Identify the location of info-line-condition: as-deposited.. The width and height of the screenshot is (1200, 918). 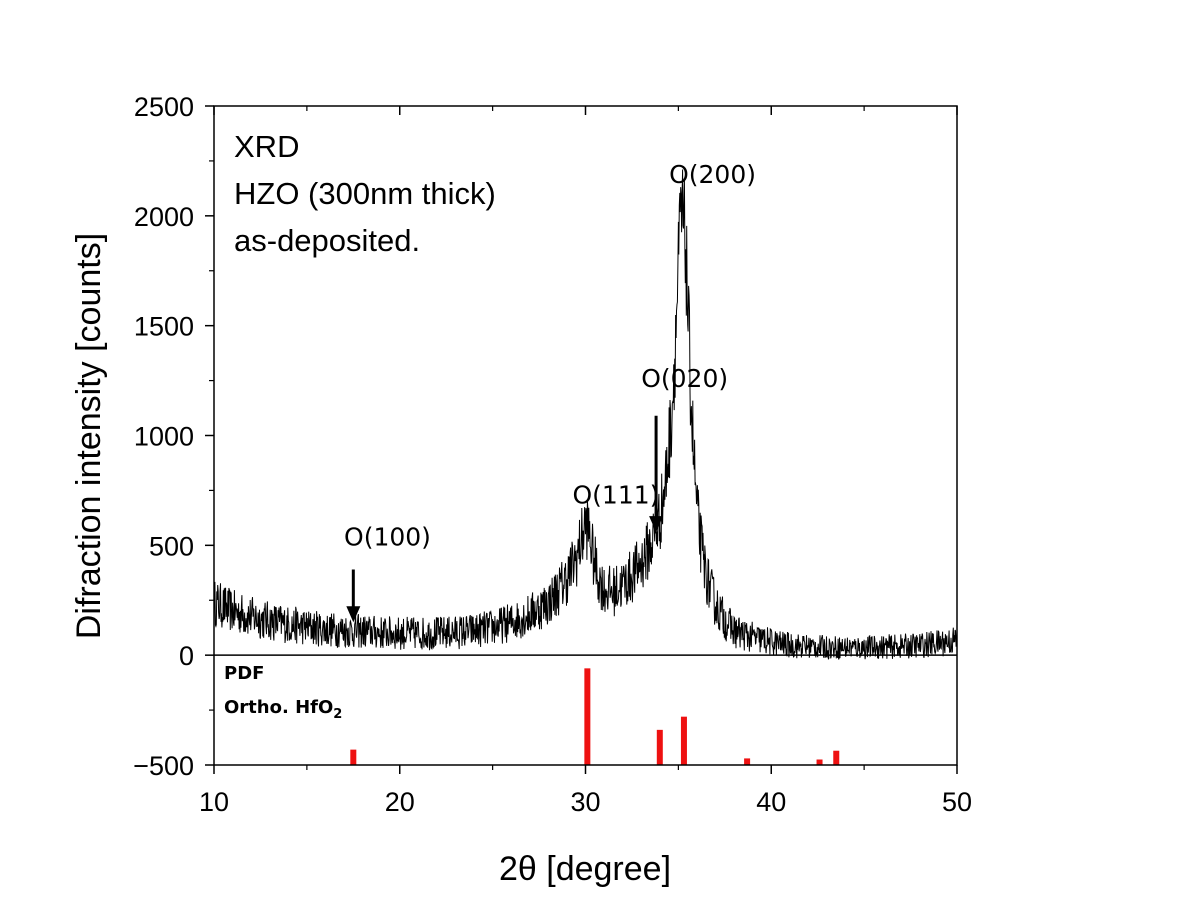
(327, 240).